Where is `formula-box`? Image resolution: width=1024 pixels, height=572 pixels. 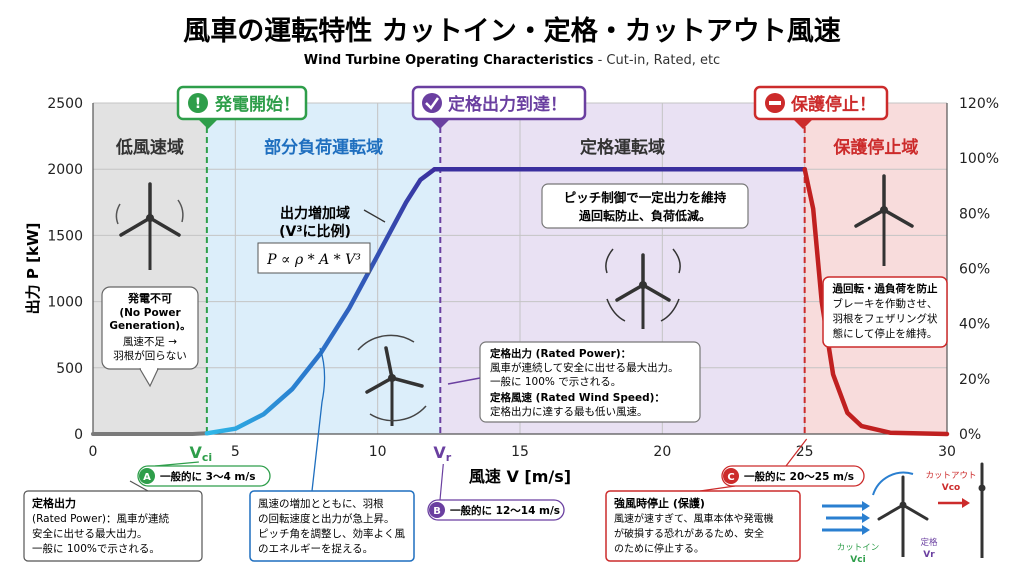
formula-box is located at coordinates (314, 258).